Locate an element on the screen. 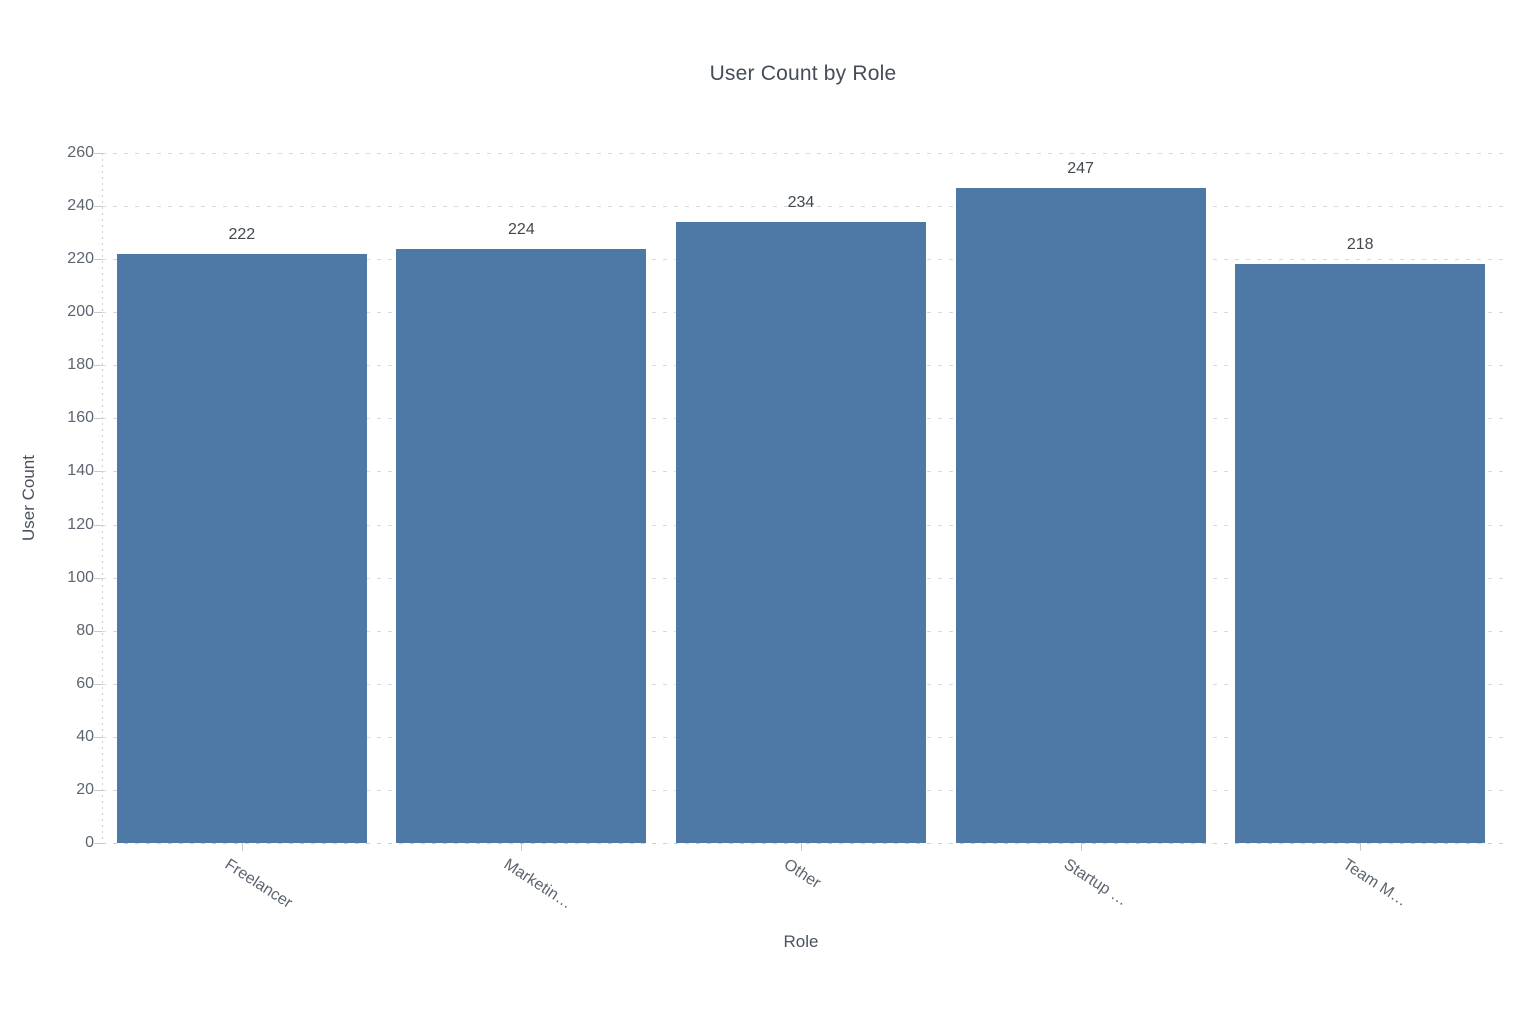 This screenshot has height=1020, width=1530. y-tick-label: 240 is located at coordinates (80, 206).